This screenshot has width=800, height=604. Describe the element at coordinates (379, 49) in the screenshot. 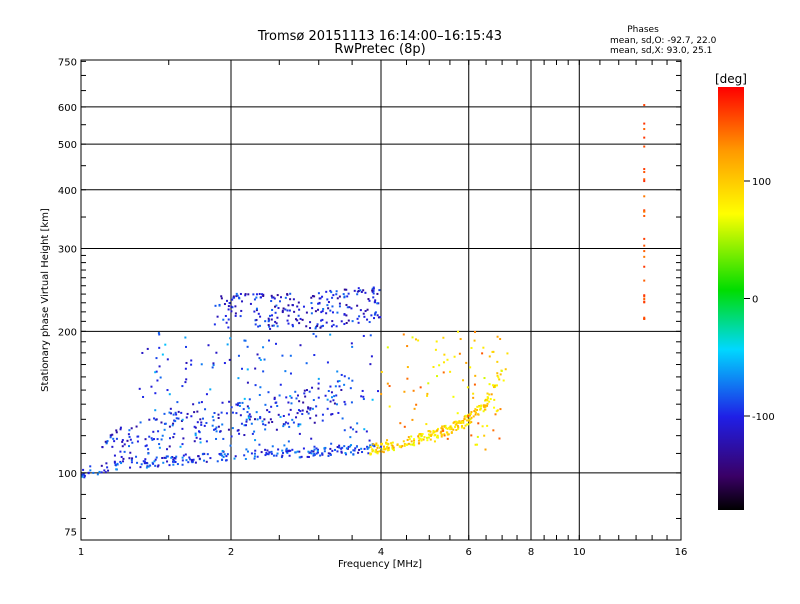

I see `chart-subtitle: RwPretec (8p)` at that location.